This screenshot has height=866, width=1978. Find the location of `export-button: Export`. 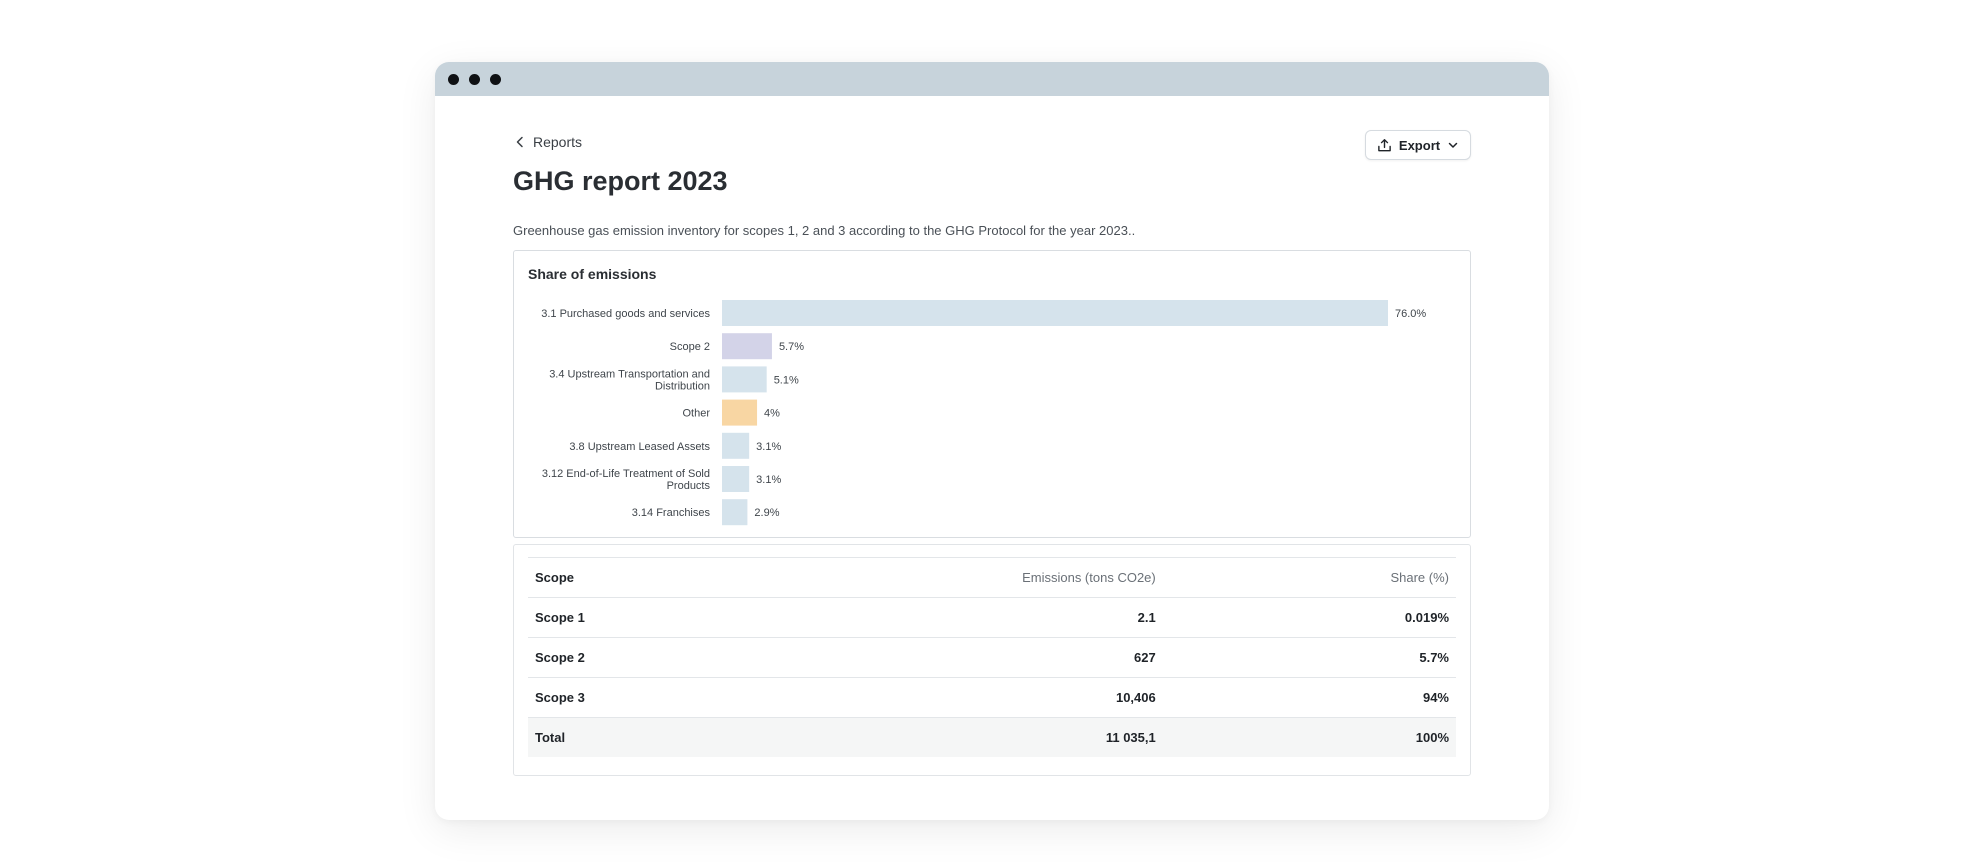

export-button: Export is located at coordinates (1418, 145).